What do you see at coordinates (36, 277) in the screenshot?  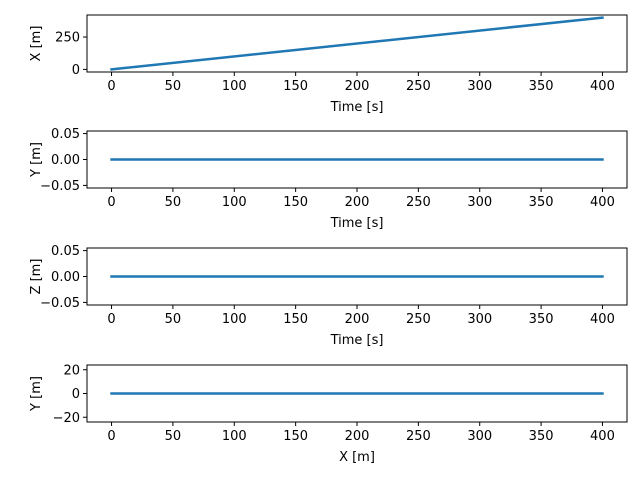 I see `y-axis-label: Z [m]` at bounding box center [36, 277].